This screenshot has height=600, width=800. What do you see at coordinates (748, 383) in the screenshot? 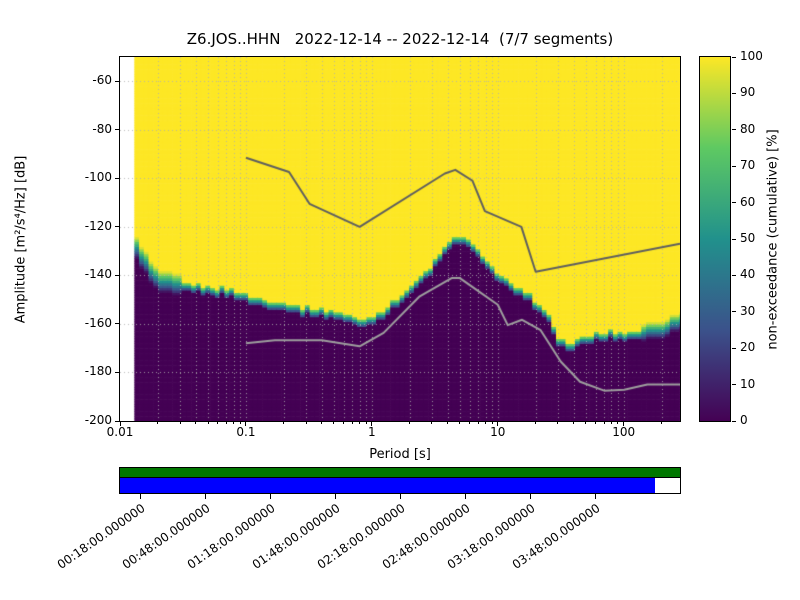
I see `colorbar-tick-label: 10` at bounding box center [748, 383].